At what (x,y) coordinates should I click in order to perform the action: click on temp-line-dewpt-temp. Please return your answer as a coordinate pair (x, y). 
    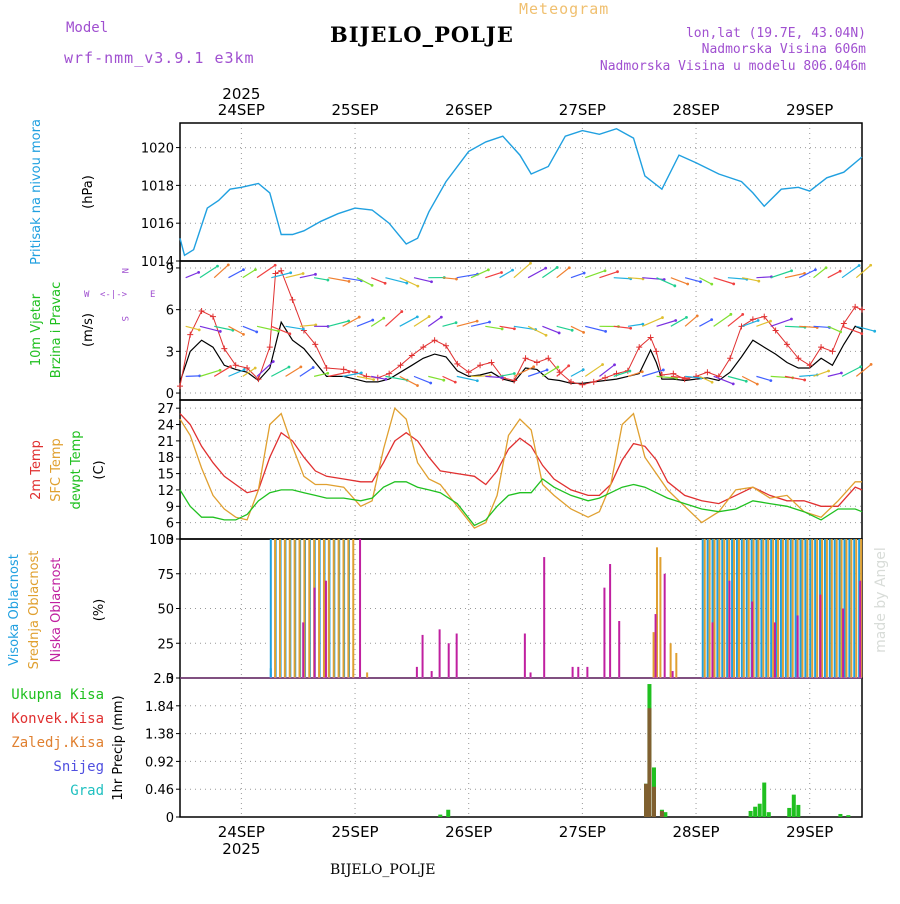
    Looking at the image, I should click on (521, 502).